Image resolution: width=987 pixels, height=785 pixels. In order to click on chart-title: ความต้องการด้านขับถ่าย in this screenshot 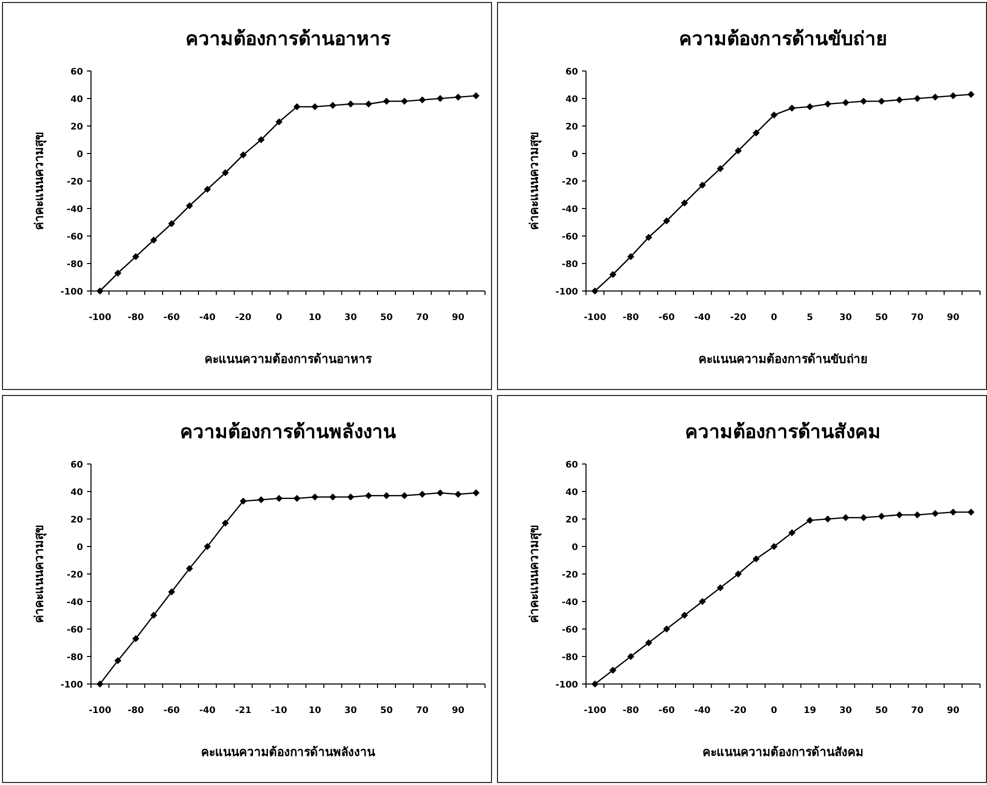, I will do `click(783, 39)`.